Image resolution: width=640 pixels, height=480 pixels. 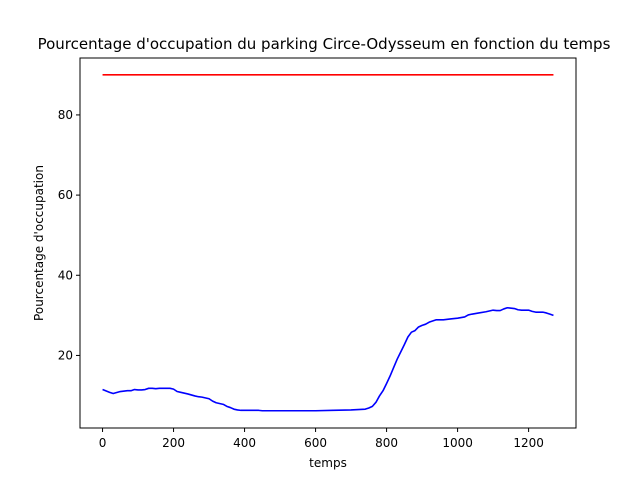 What do you see at coordinates (328, 463) in the screenshot?
I see `x-axis-label: temps` at bounding box center [328, 463].